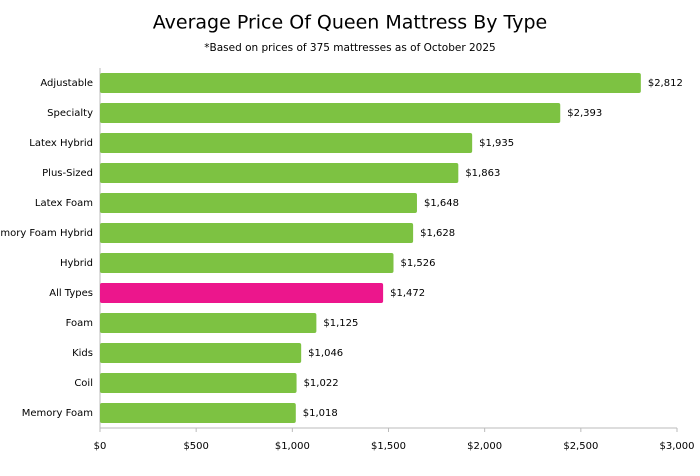 The image size is (700, 476). What do you see at coordinates (665, 83) in the screenshot?
I see `value-label: $2,812` at bounding box center [665, 83].